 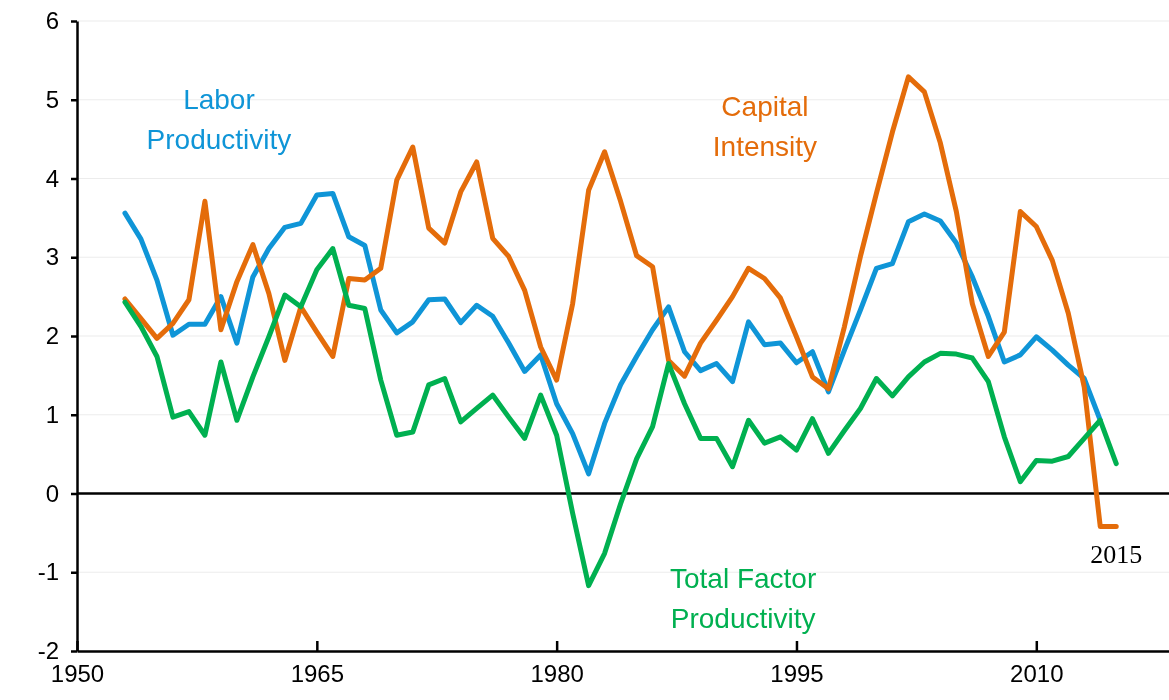 I want to click on annotation: 2015, so click(x=1116, y=554).